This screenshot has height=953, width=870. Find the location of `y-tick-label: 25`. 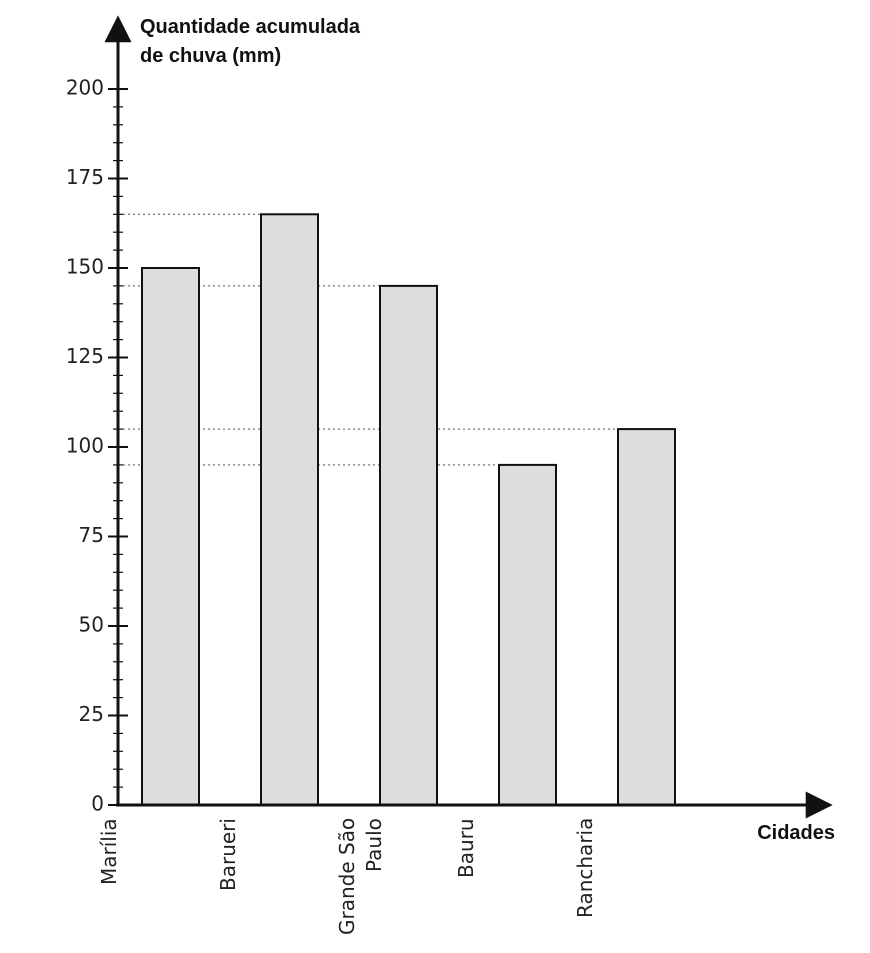

y-tick-label: 25 is located at coordinates (91, 714).